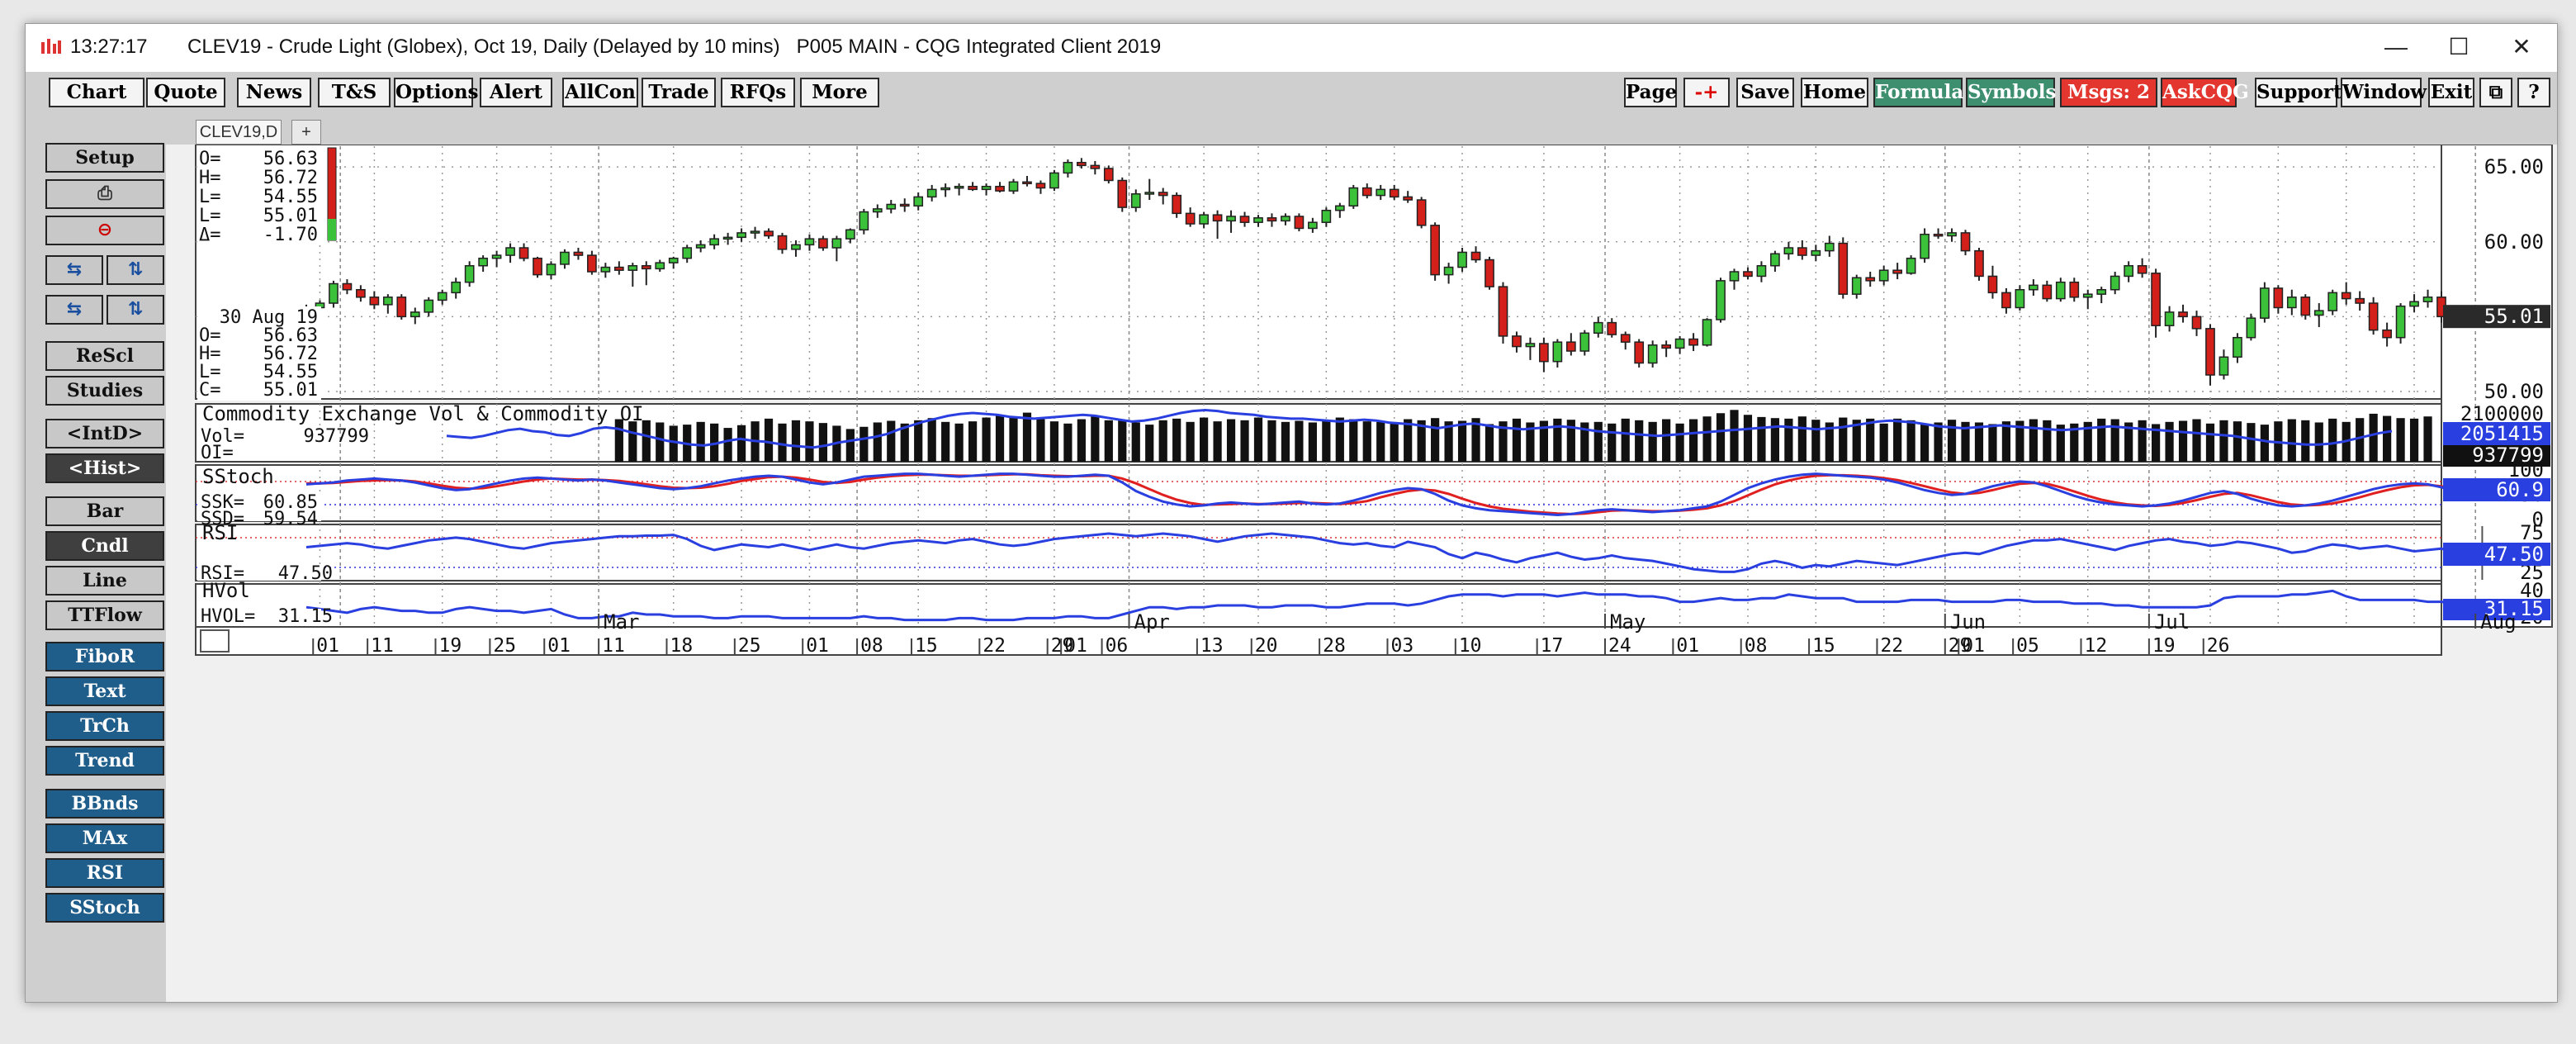 This screenshot has height=1044, width=2576. I want to click on month-label: Aug, so click(2498, 622).